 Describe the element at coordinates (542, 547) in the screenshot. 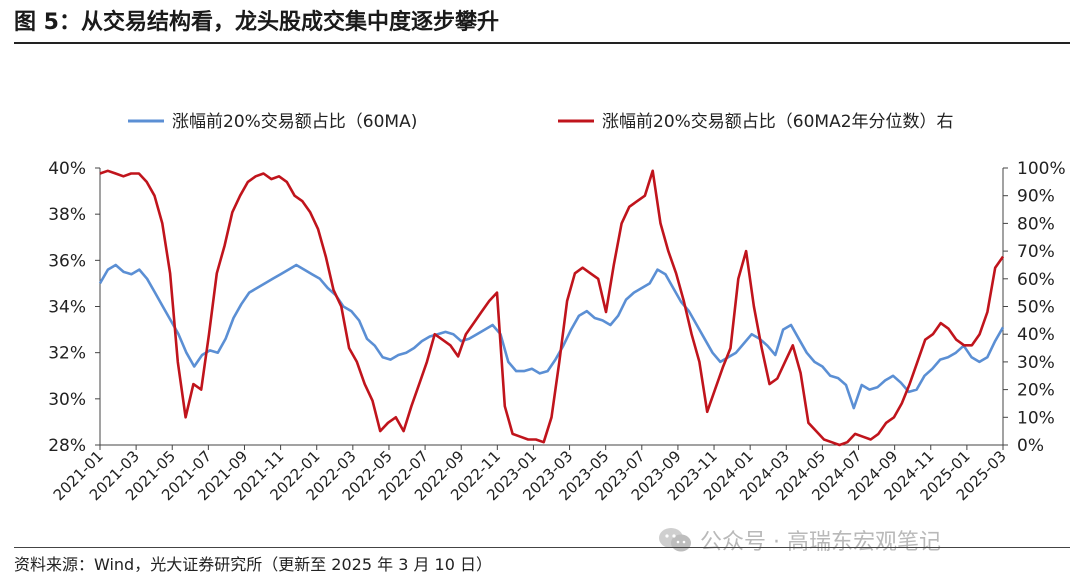

I see `source-divider` at that location.